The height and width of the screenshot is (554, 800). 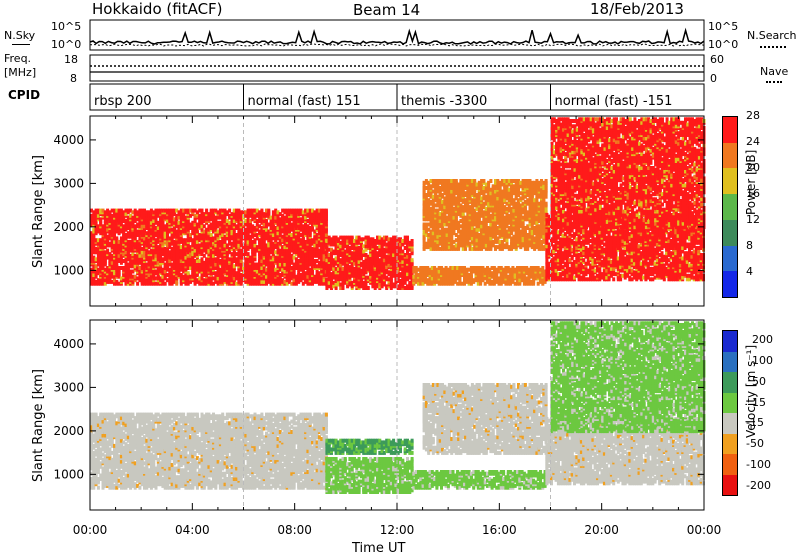 What do you see at coordinates (773, 47) in the screenshot?
I see `noise-search-line` at bounding box center [773, 47].